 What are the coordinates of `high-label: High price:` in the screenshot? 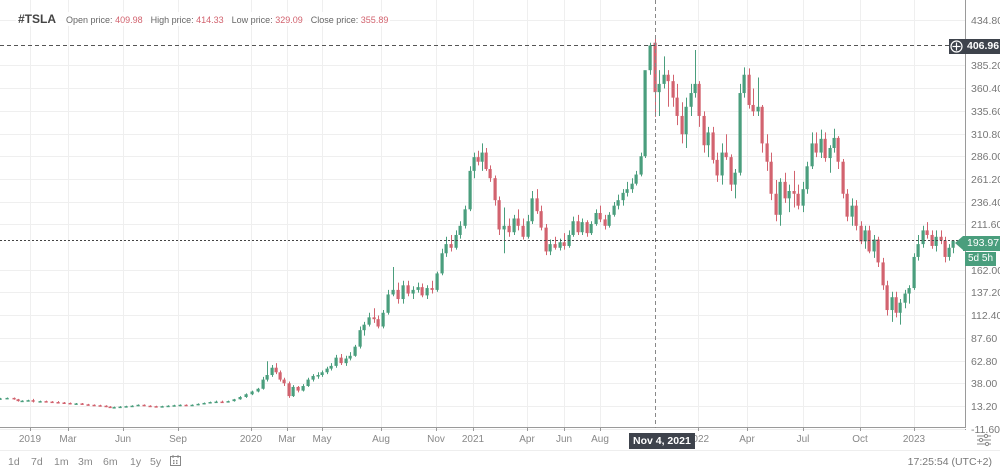 It's located at (172, 20).